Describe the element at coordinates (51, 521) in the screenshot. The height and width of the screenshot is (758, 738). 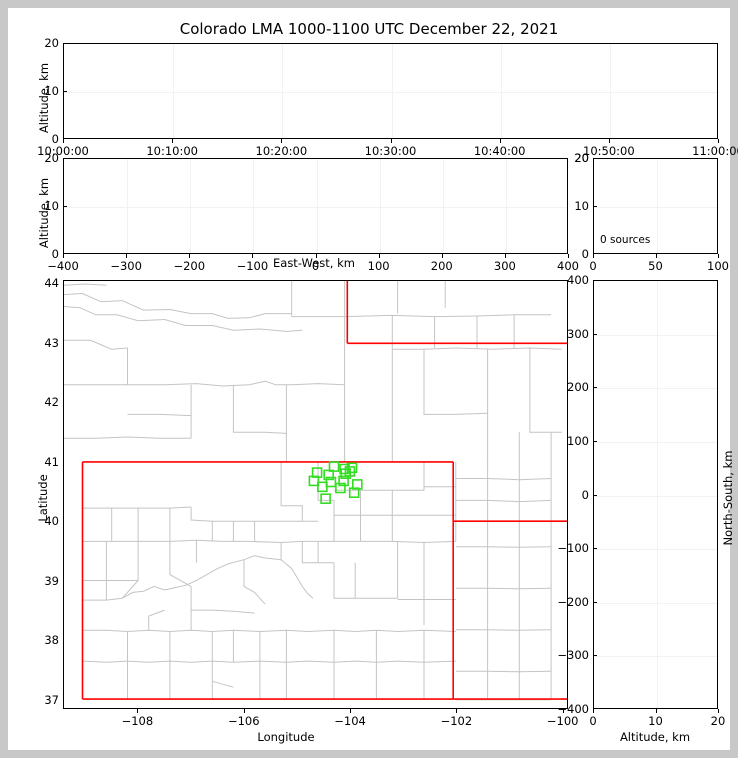
I see `latitude-tick-label: 40` at that location.